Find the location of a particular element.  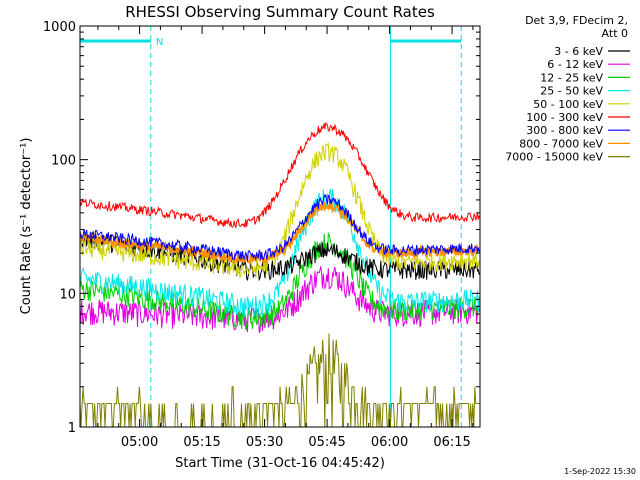

plot-timestamp: 1-Sep-2022 15:30 is located at coordinates (600, 471).